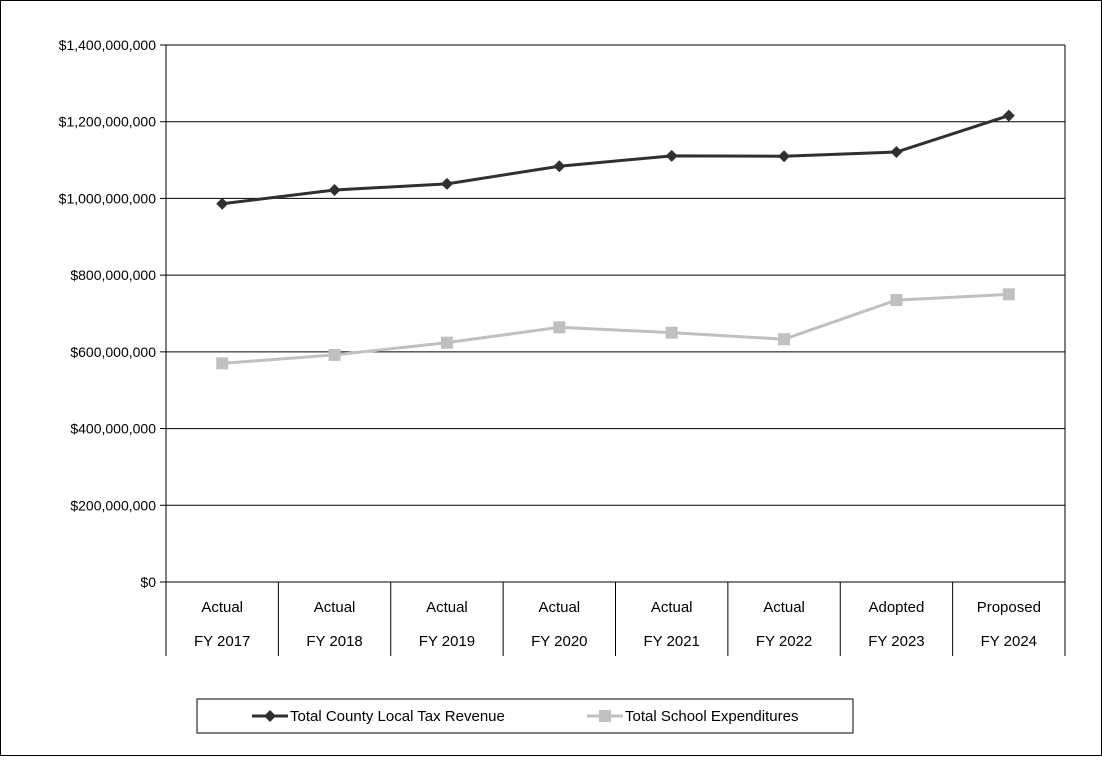 The height and width of the screenshot is (760, 1102). Describe the element at coordinates (113, 352) in the screenshot. I see `y-tick-label: $600,000,000` at that location.